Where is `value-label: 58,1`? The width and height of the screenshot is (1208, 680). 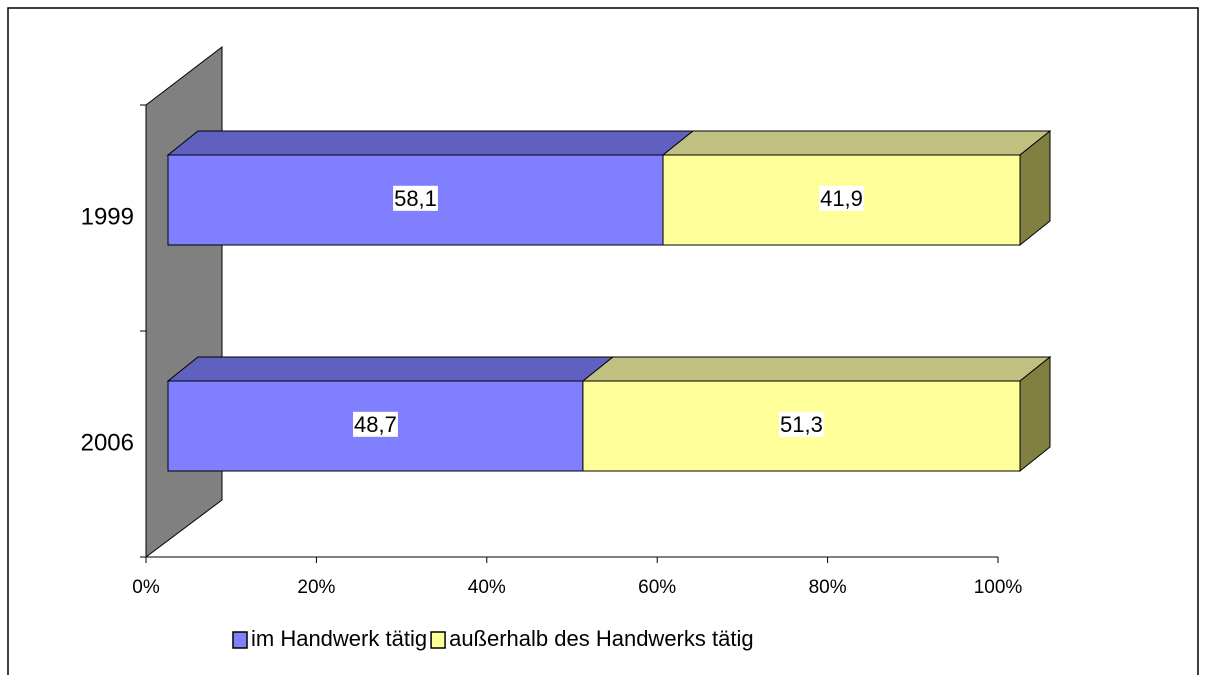 value-label: 58,1 is located at coordinates (415, 198).